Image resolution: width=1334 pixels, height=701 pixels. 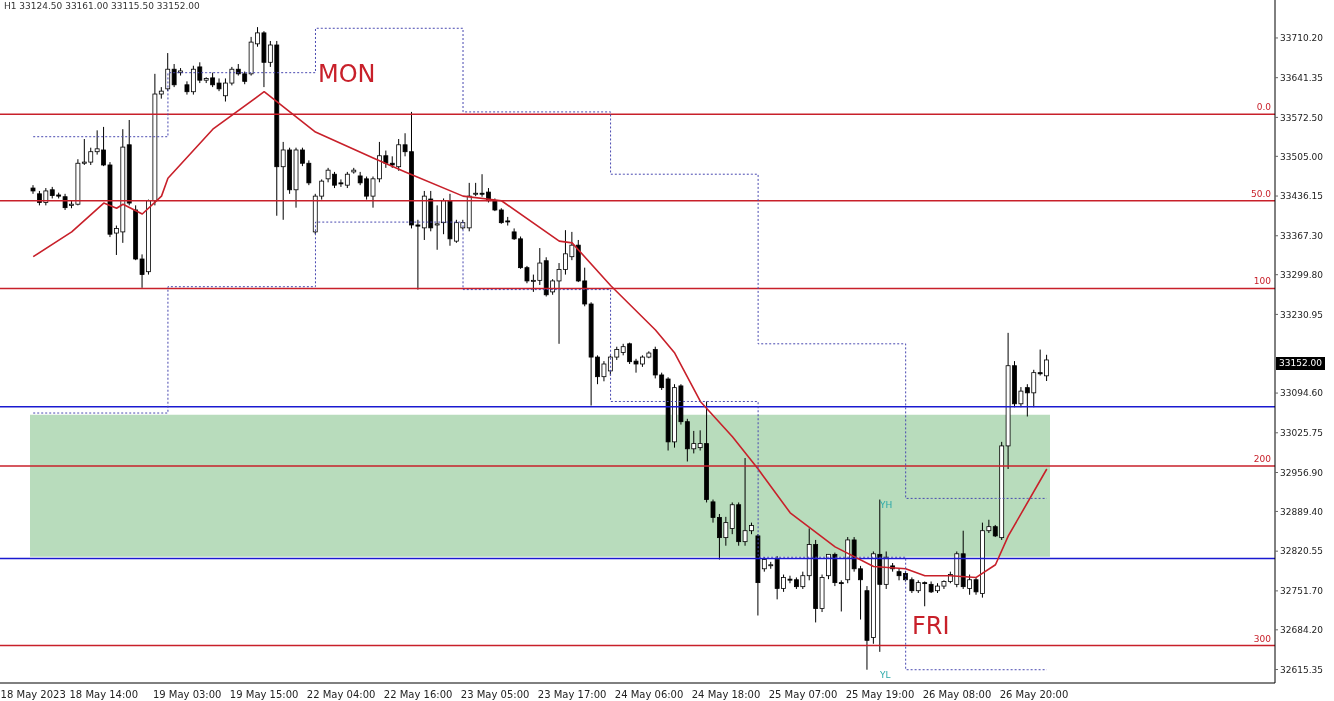 What do you see at coordinates (1262, 281) in the screenshot?
I see `annotation: 100` at bounding box center [1262, 281].